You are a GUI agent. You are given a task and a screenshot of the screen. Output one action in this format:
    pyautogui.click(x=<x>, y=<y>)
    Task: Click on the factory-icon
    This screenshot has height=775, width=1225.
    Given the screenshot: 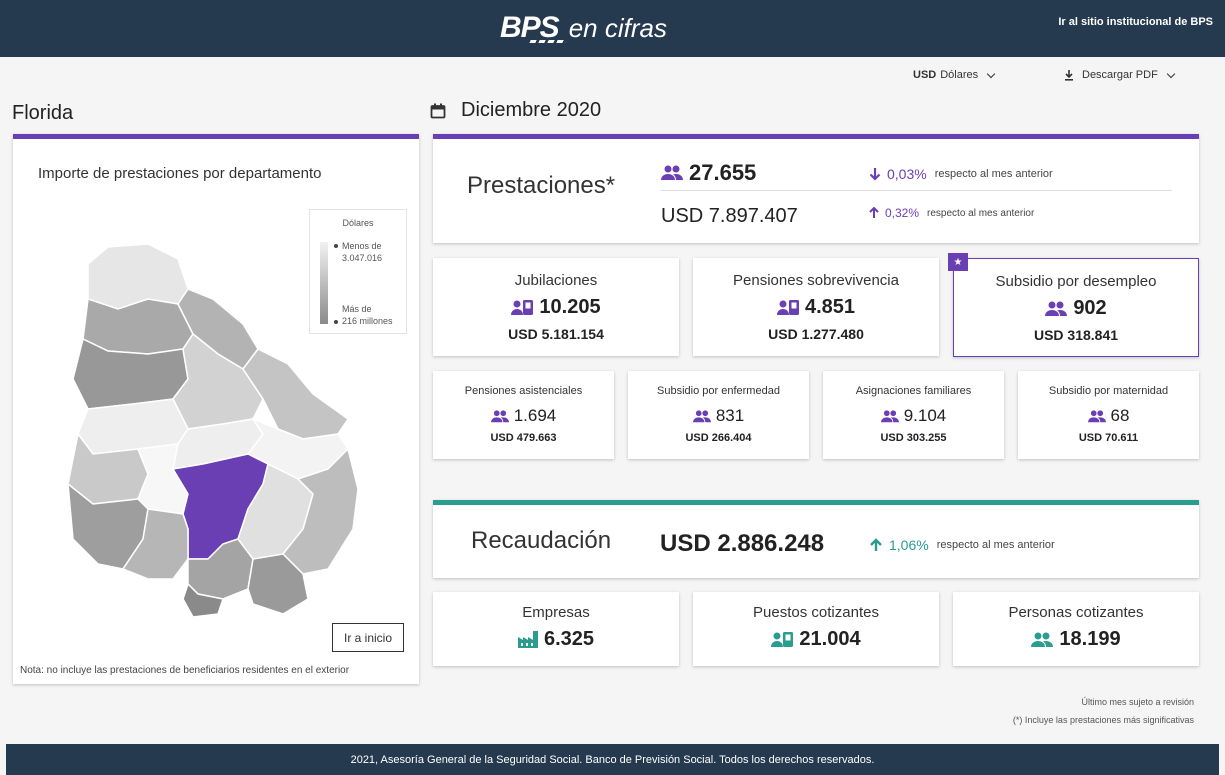 What is the action you would take?
    pyautogui.click(x=527, y=639)
    